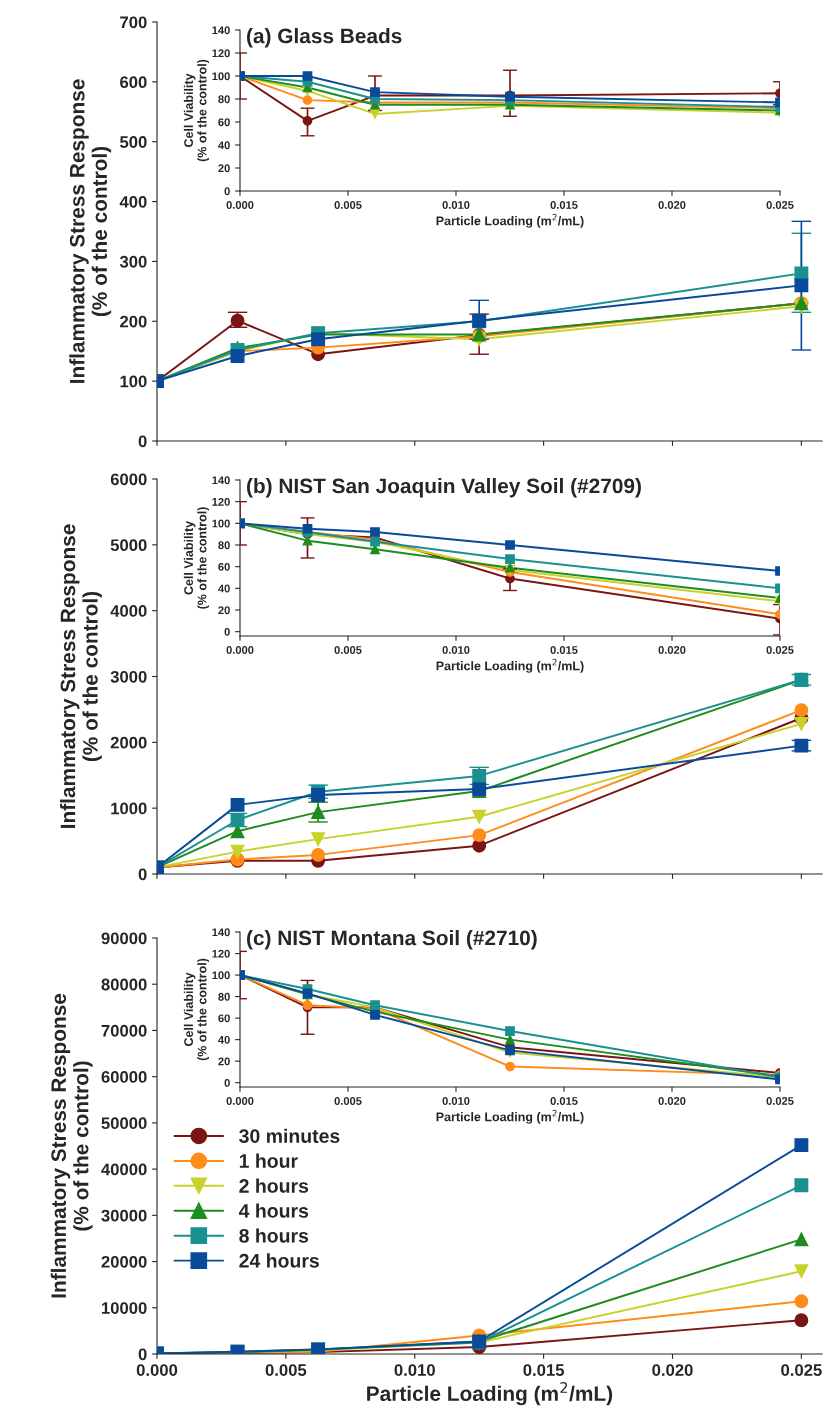 The image size is (832, 1427). What do you see at coordinates (274, 1185) in the screenshot?
I see `legend-label: 2 hours` at bounding box center [274, 1185].